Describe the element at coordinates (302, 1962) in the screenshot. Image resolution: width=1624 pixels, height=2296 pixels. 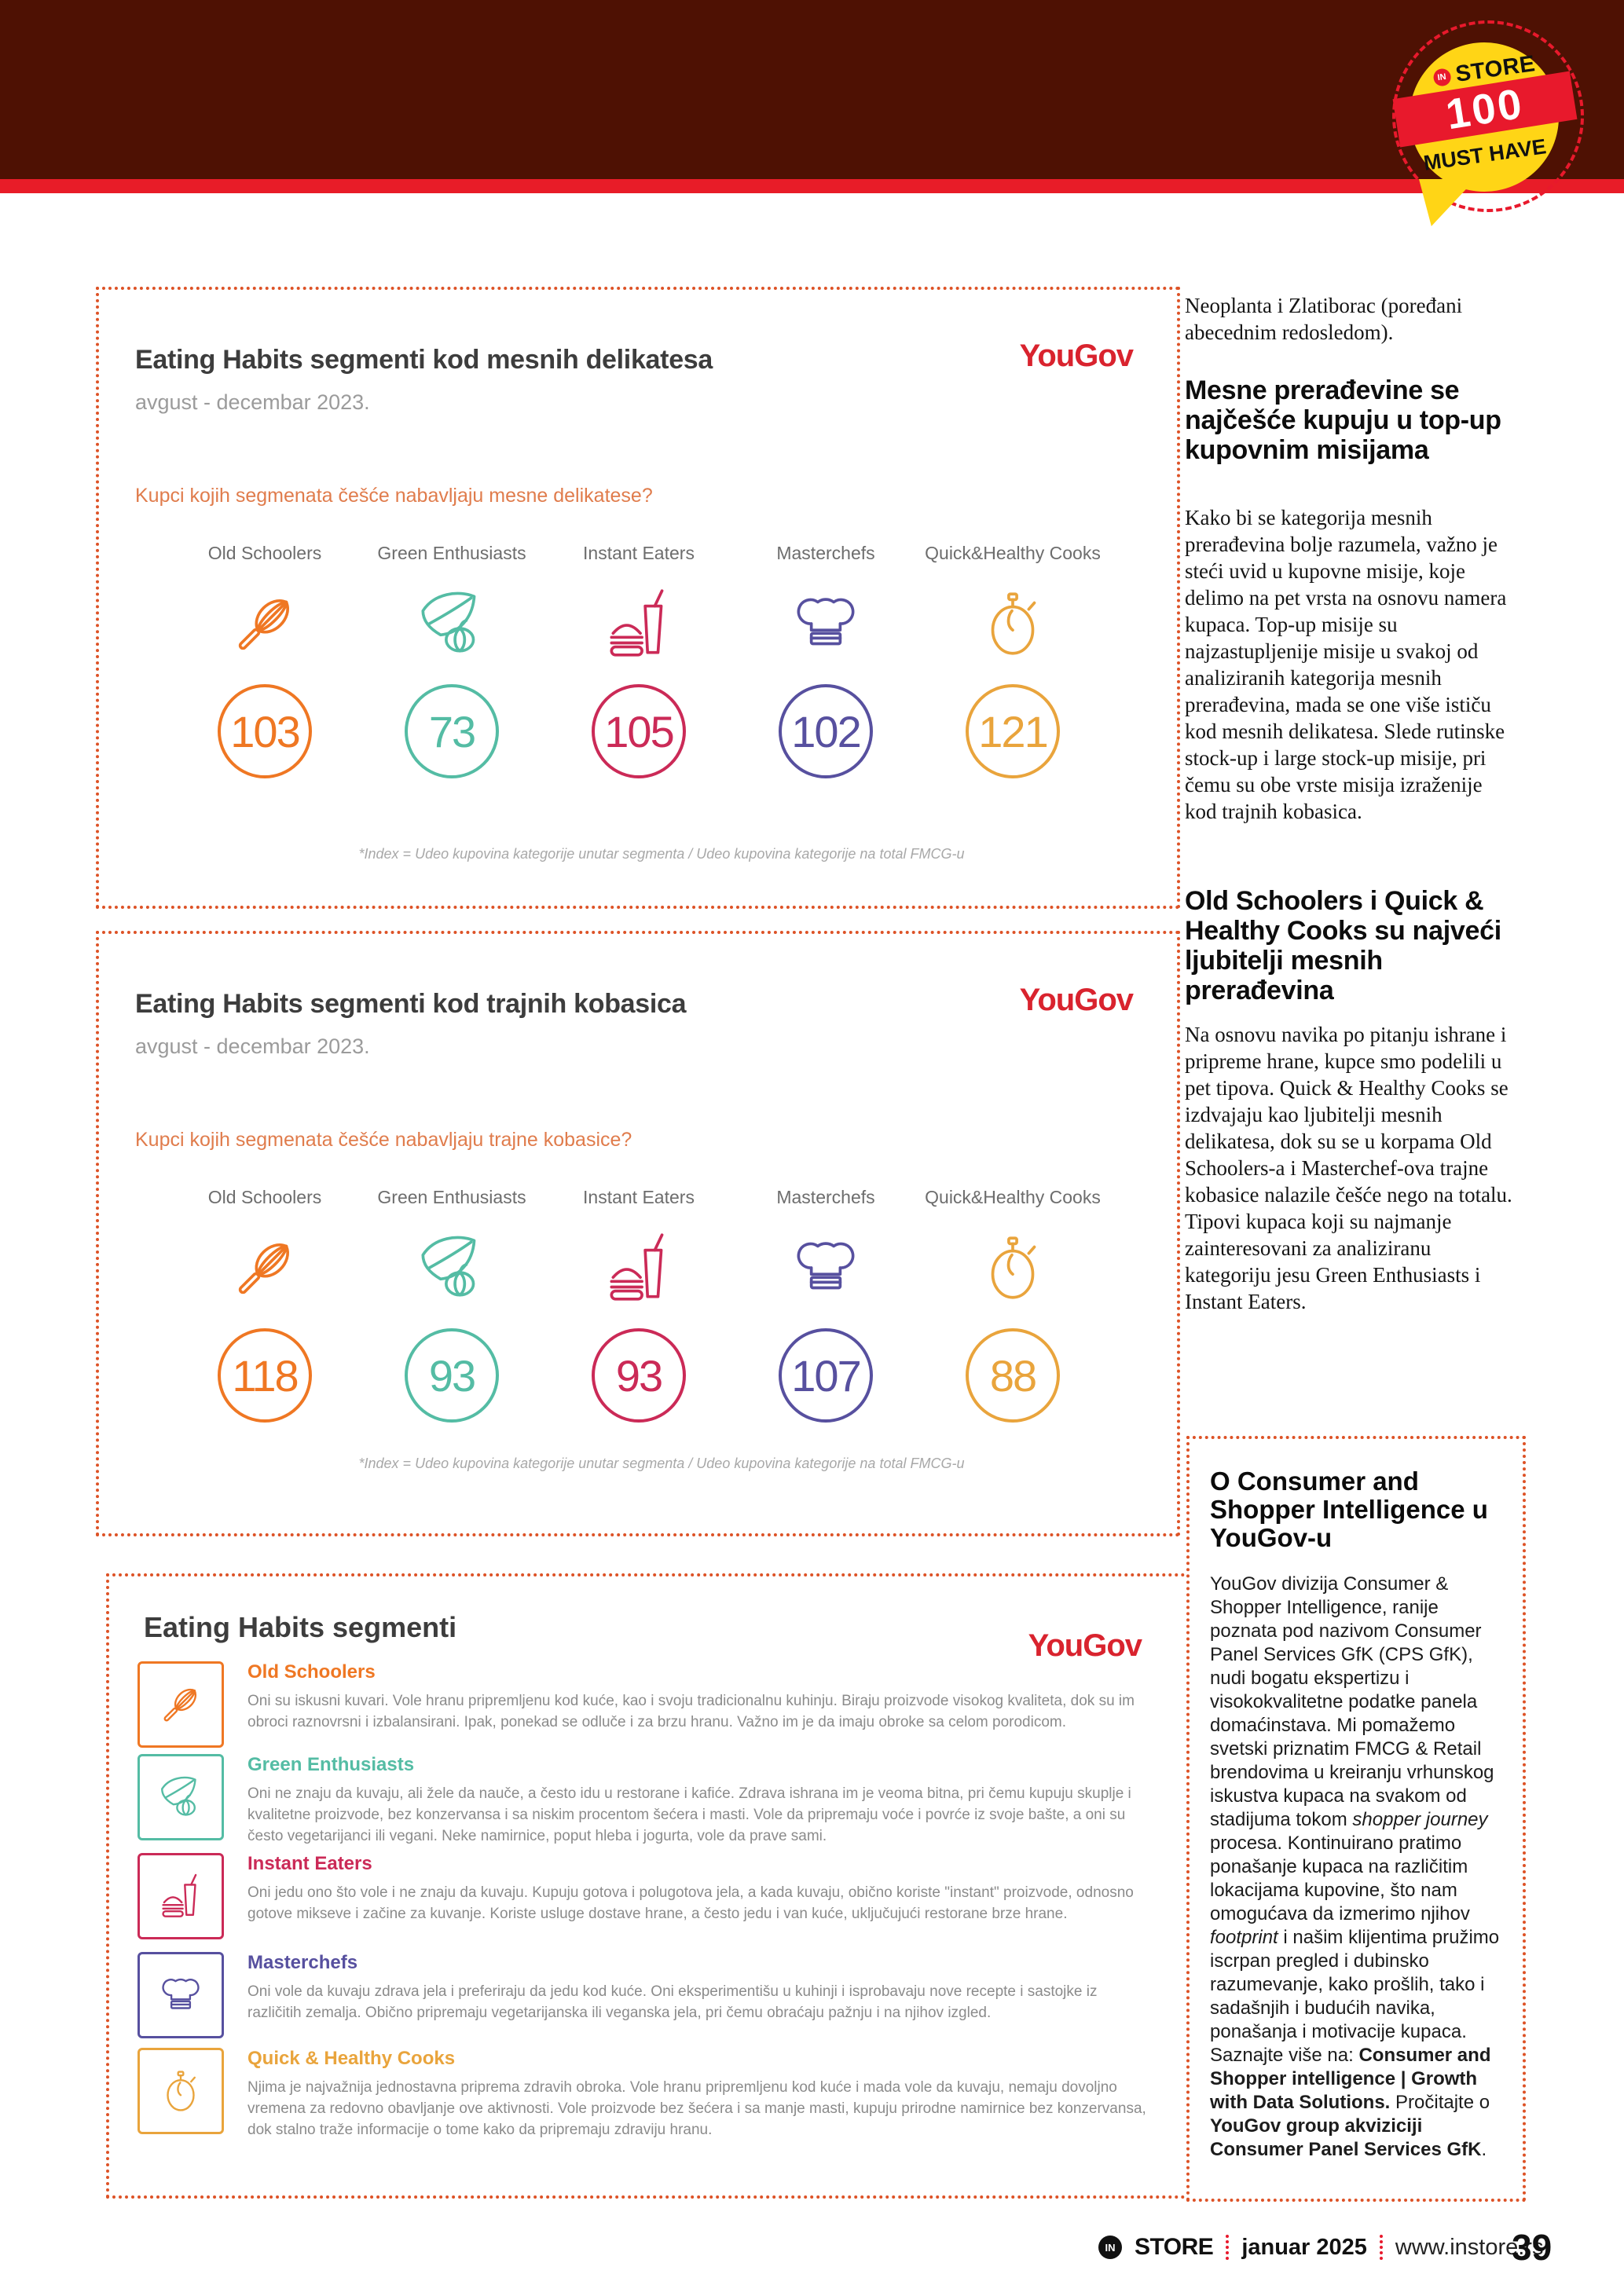
I see `segment-name: Masterchefs` at that location.